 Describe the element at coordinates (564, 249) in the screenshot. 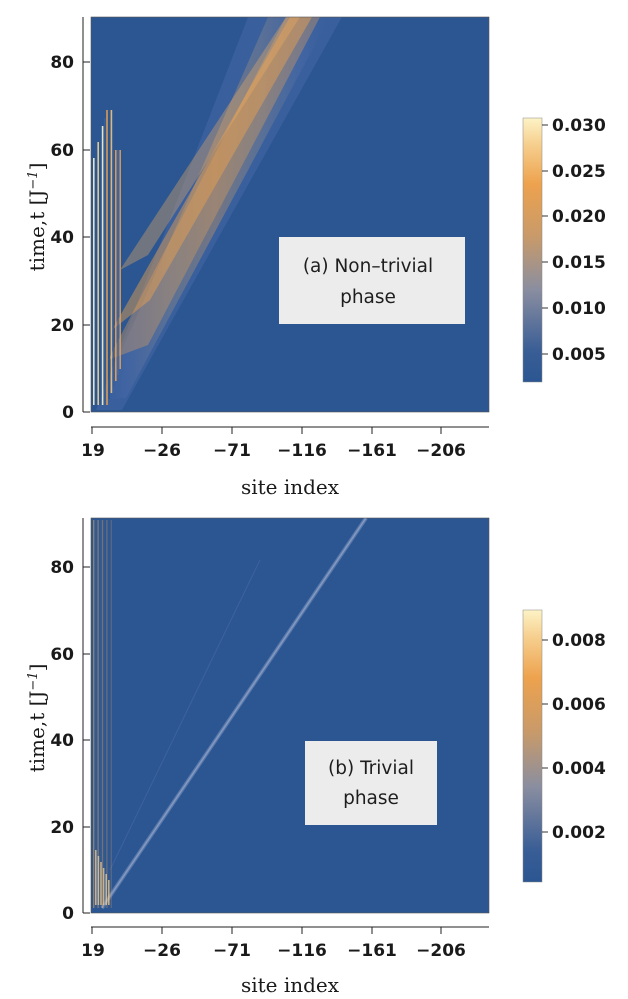

I see `panel-a-colorbar: 0.030 0.025 0.020 0.015 0.010 0.005` at that location.